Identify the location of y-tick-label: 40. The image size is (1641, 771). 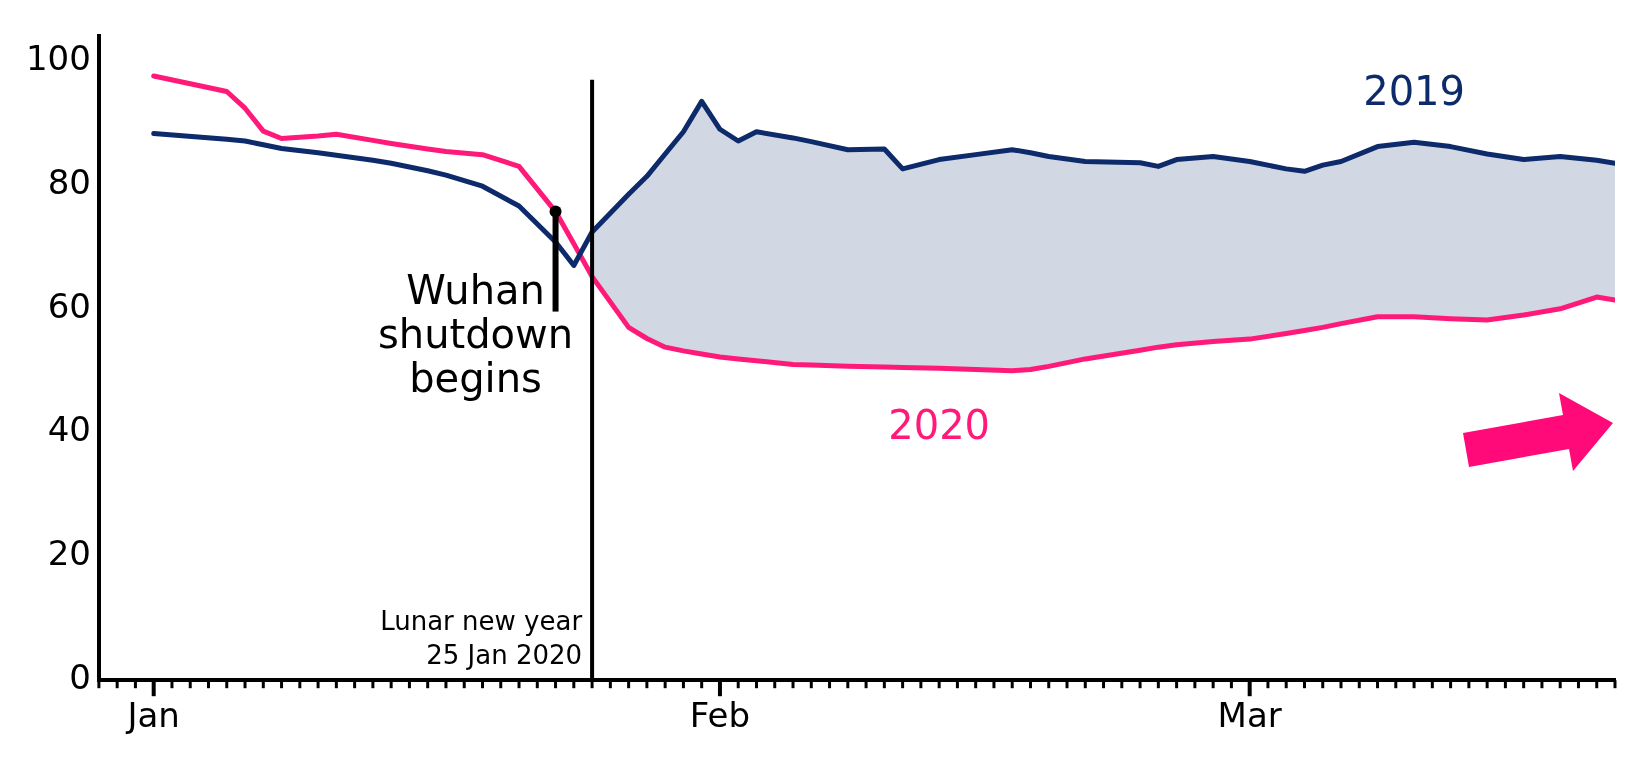
(69, 429).